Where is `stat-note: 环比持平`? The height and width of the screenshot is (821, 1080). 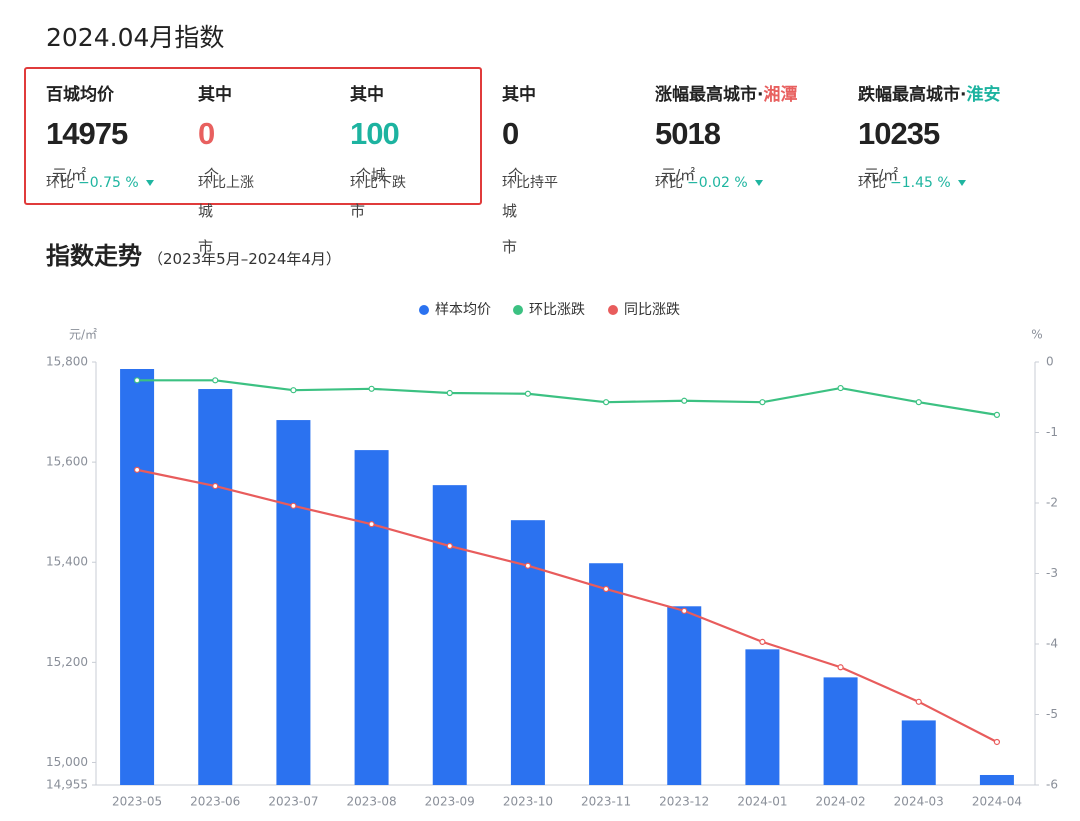
stat-note: 环比持平 is located at coordinates (530, 183).